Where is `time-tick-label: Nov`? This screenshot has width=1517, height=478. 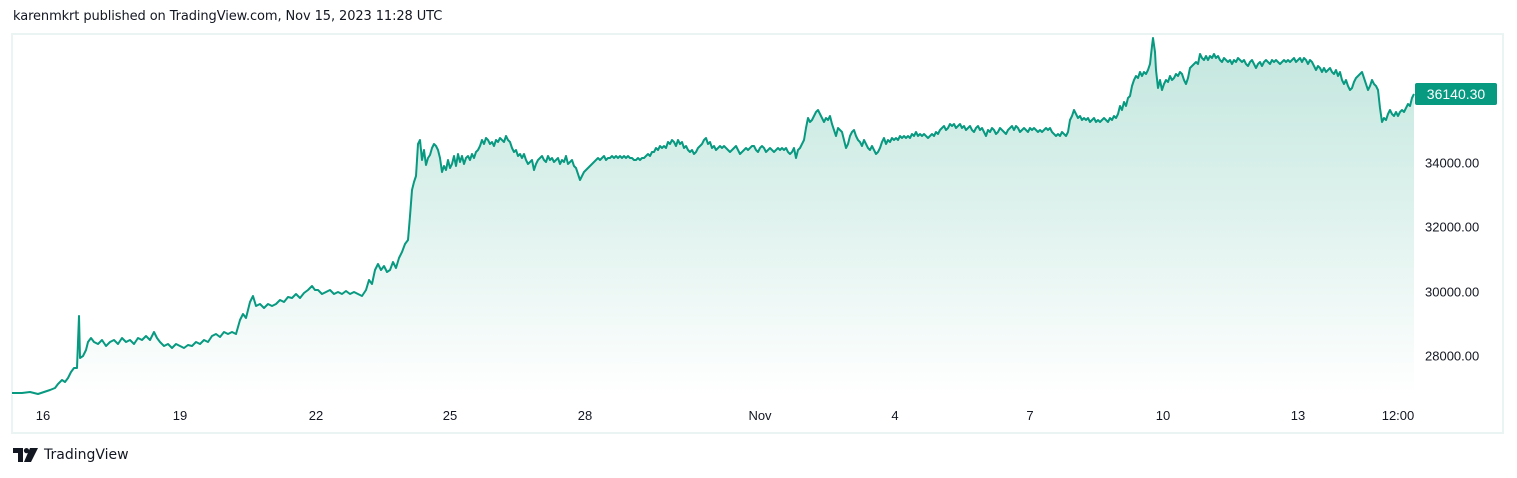 time-tick-label: Nov is located at coordinates (760, 415).